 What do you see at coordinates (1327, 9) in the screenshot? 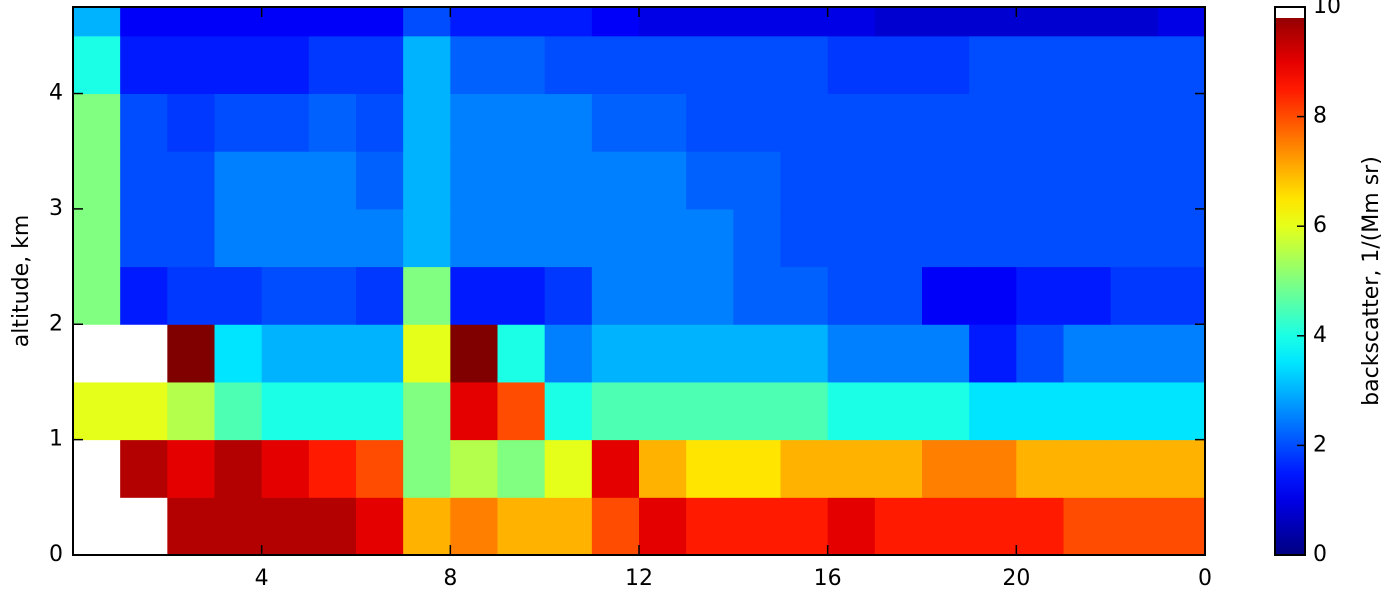
I see `colorbar-tick-label: 10` at bounding box center [1327, 9].